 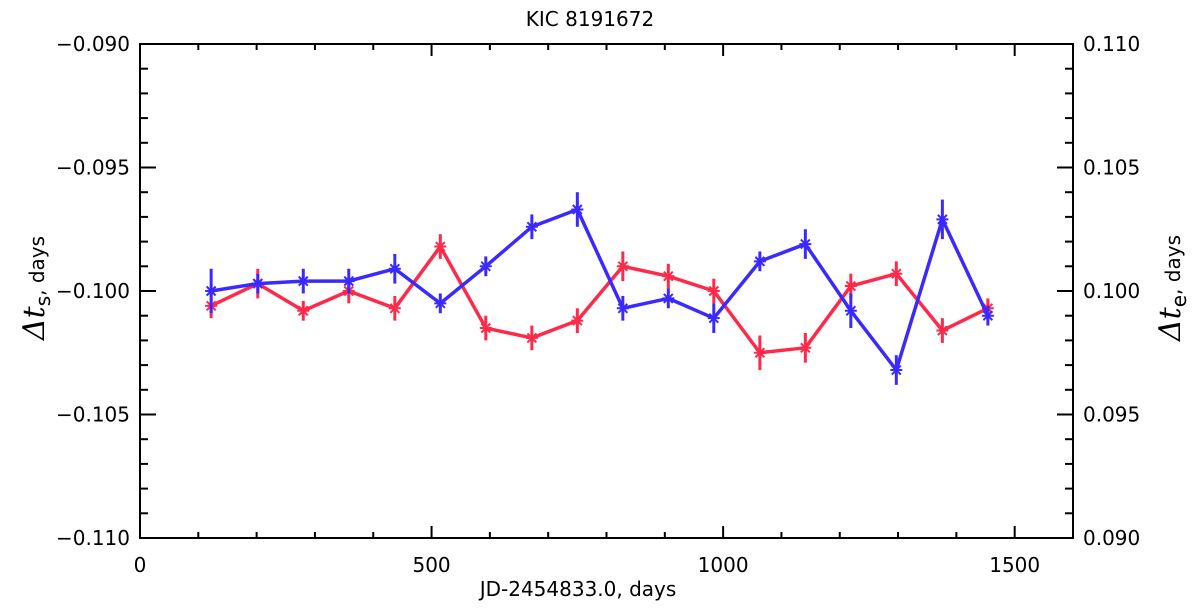 I want to click on y-left-tick-label: −0.090, so click(x=93, y=44).